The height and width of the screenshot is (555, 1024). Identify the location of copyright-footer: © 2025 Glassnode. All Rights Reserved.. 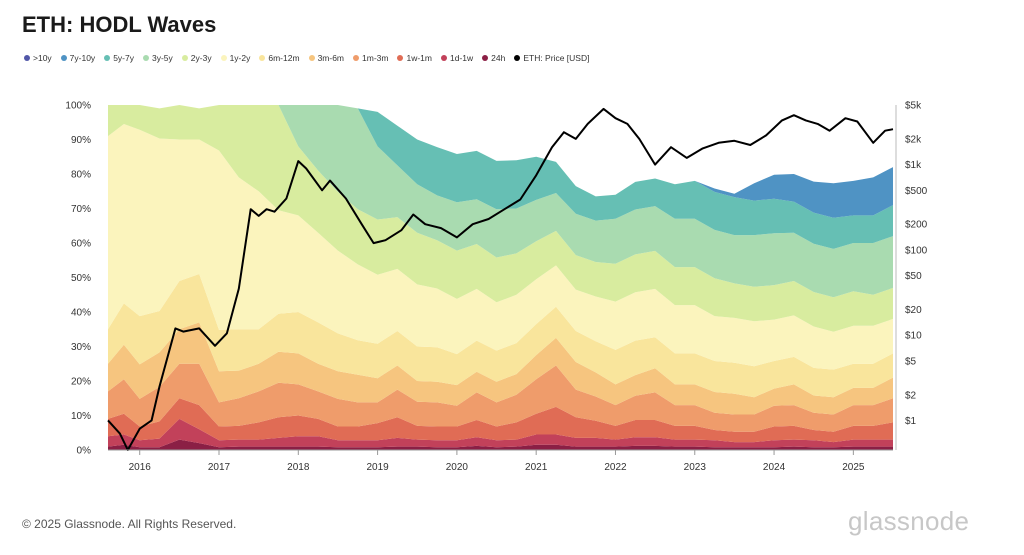
(129, 524).